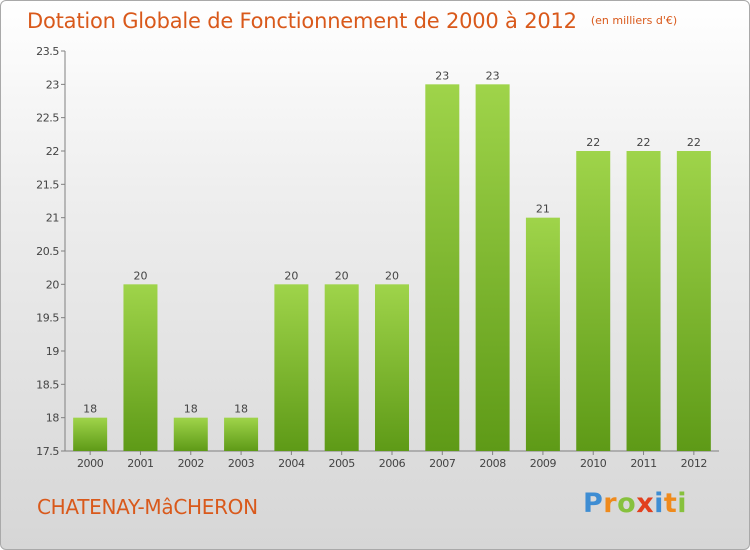 This screenshot has width=750, height=550. Describe the element at coordinates (47, 51) in the screenshot. I see `y-tick-label: 23.5` at that location.